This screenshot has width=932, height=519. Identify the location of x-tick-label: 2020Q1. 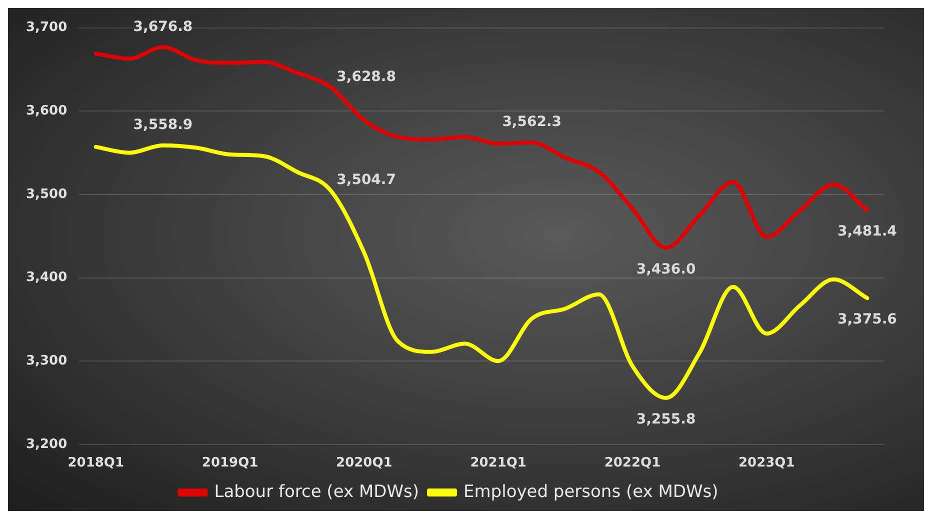
(364, 463).